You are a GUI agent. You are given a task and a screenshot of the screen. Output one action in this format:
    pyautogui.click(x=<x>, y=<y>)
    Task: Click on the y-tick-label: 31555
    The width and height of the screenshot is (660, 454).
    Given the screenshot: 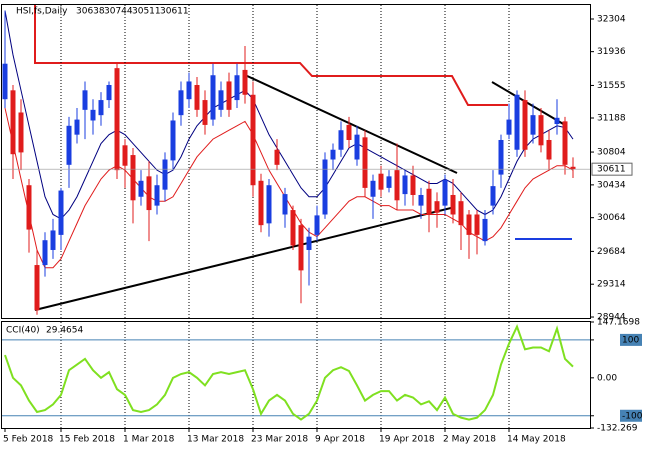 What is the action you would take?
    pyautogui.click(x=611, y=86)
    